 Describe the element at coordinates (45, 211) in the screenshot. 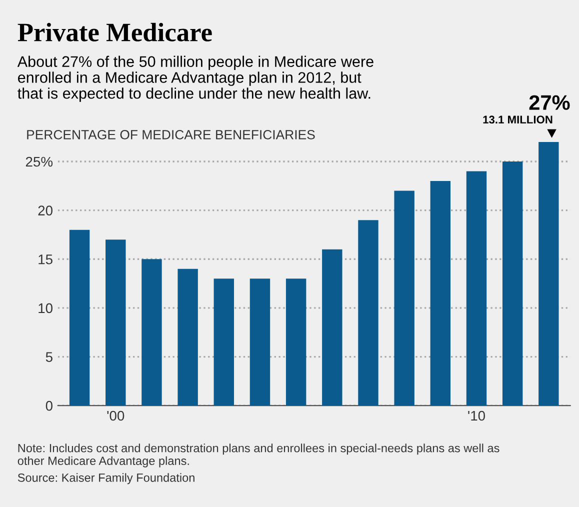

I see `y-tick-label: 20` at that location.